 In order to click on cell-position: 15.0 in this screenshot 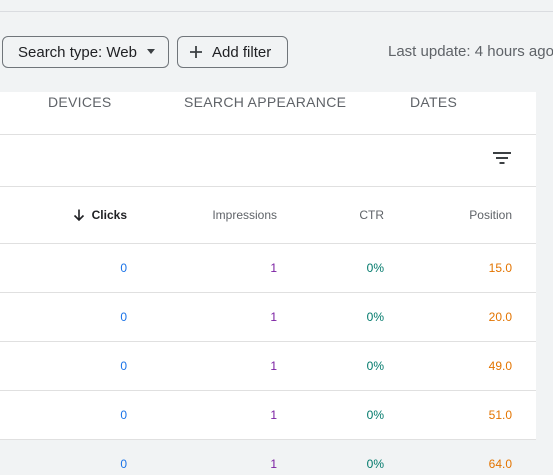, I will do `click(500, 268)`.